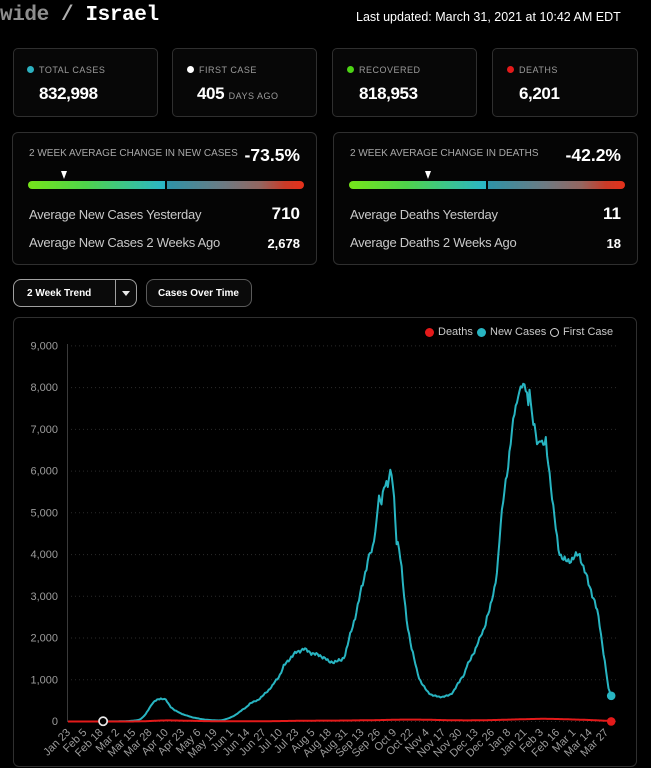 The height and width of the screenshot is (768, 651). Describe the element at coordinates (44, 346) in the screenshot. I see `svg-text: 9,000` at that location.